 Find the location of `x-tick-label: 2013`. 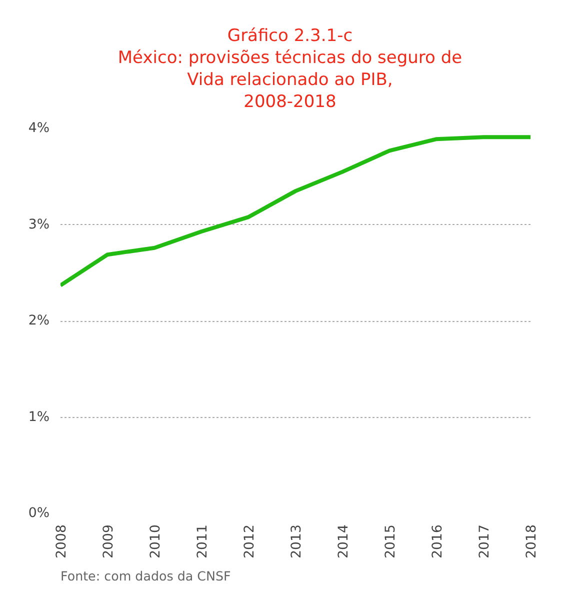

x-tick-label: 2013 is located at coordinates (297, 541).